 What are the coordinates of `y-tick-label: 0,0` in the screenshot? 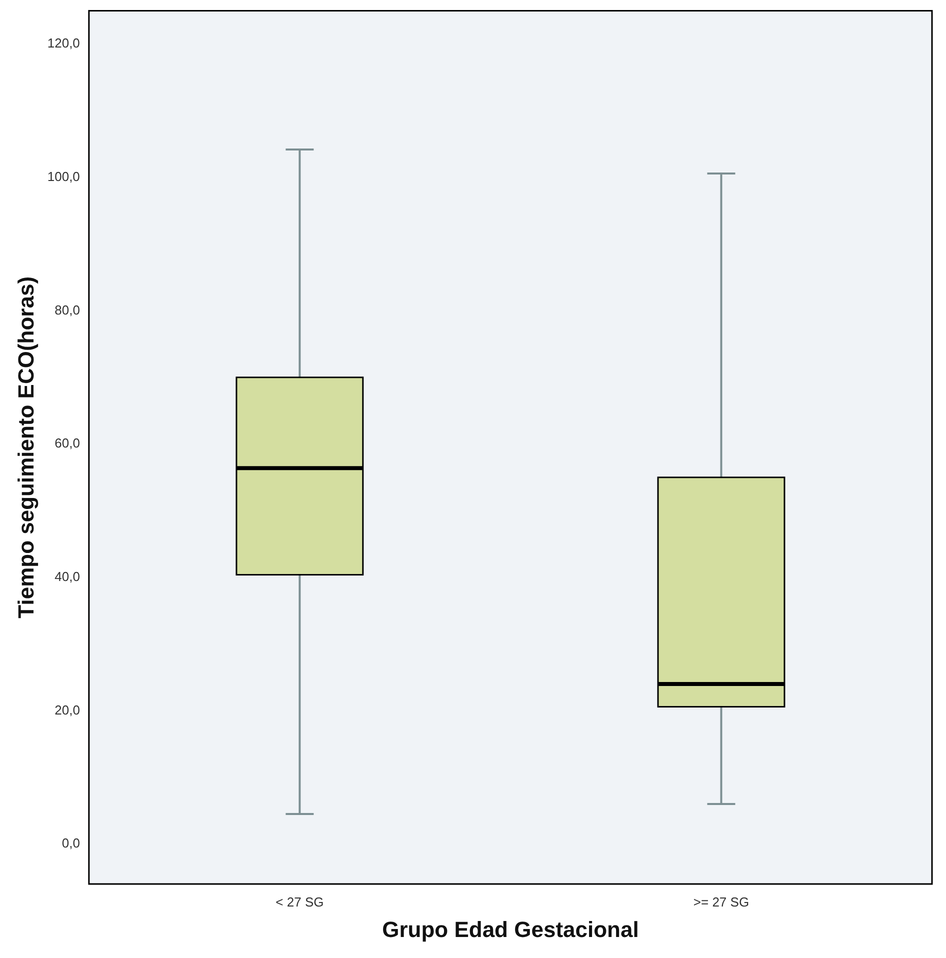 It's located at (71, 843).